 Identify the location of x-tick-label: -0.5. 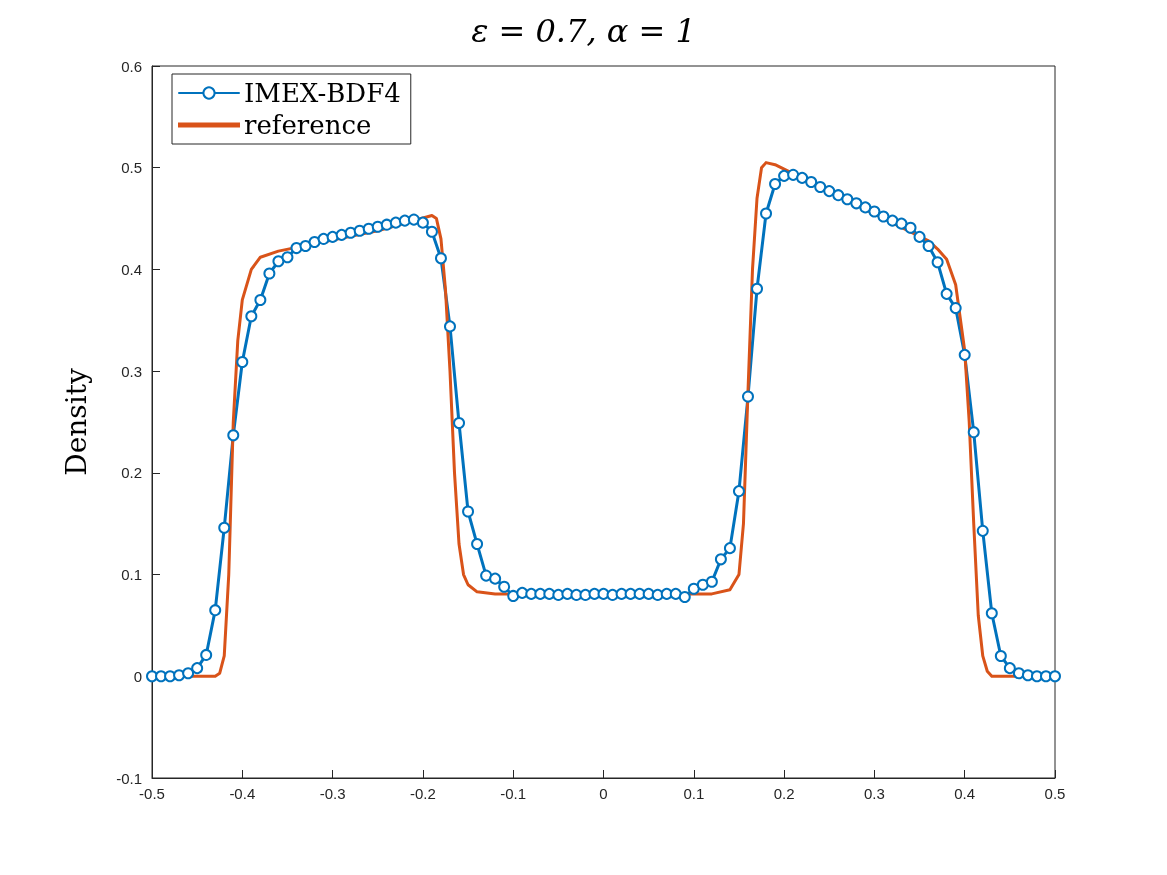
(152, 793).